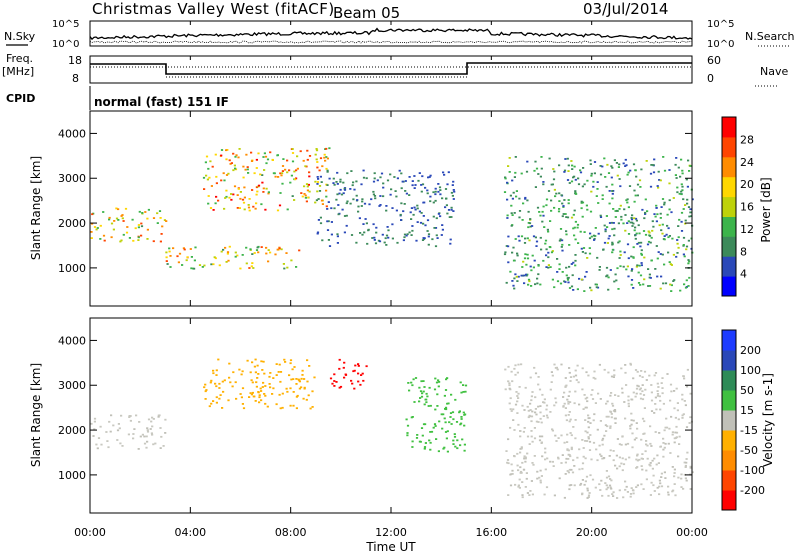 Image resolution: width=800 pixels, height=554 pixels. I want to click on noise-tick-bottom-left: 10^0, so click(65, 44).